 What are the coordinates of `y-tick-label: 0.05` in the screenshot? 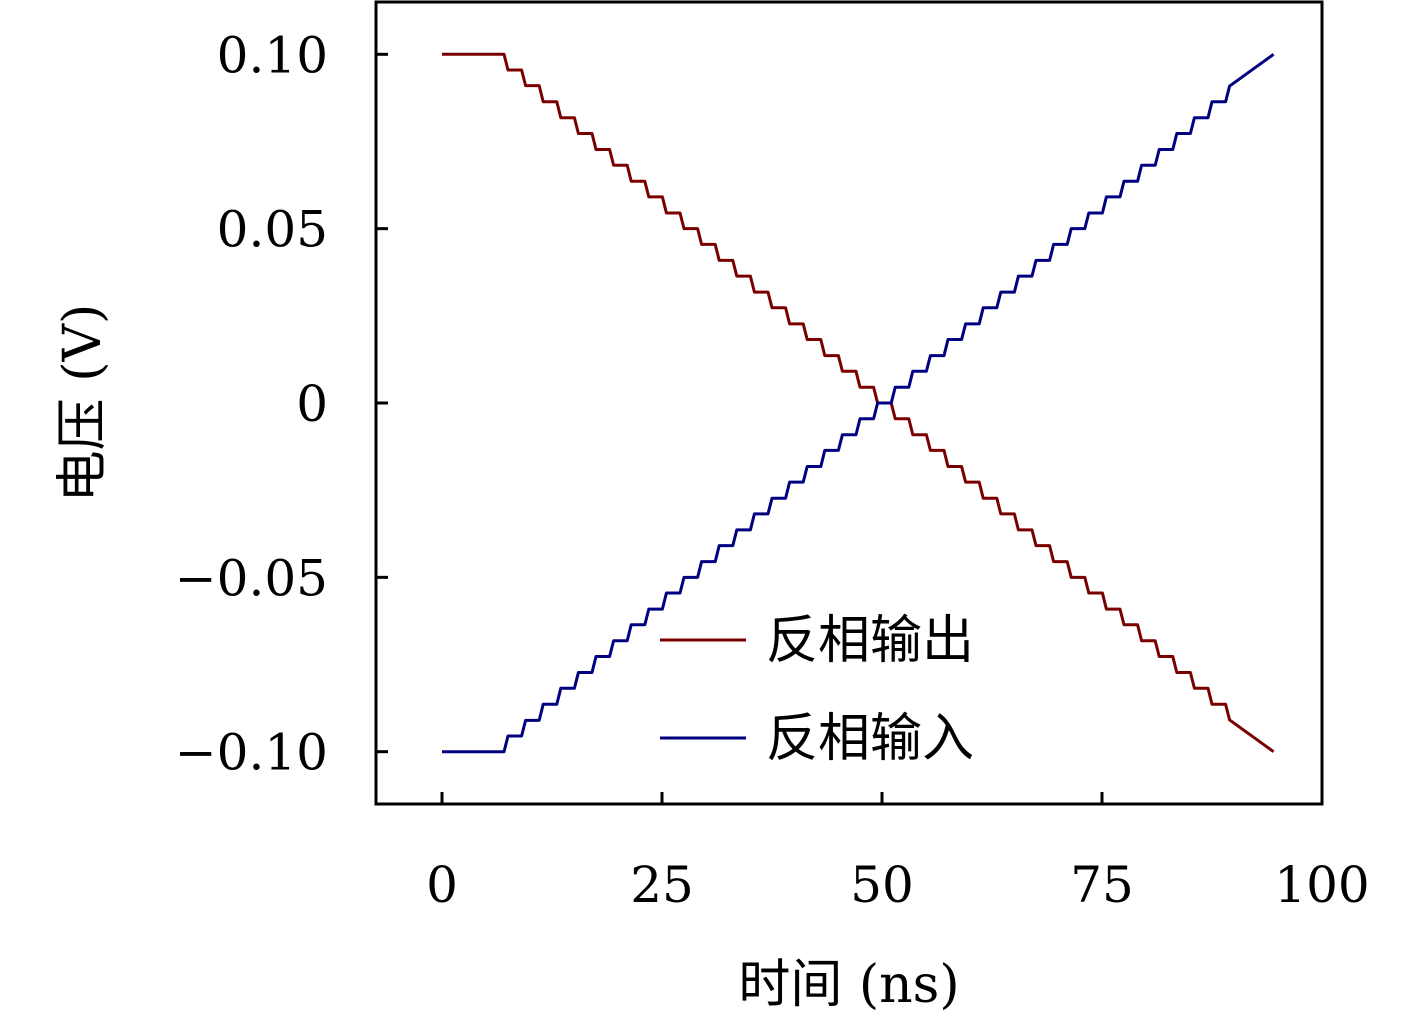 It's located at (272, 230).